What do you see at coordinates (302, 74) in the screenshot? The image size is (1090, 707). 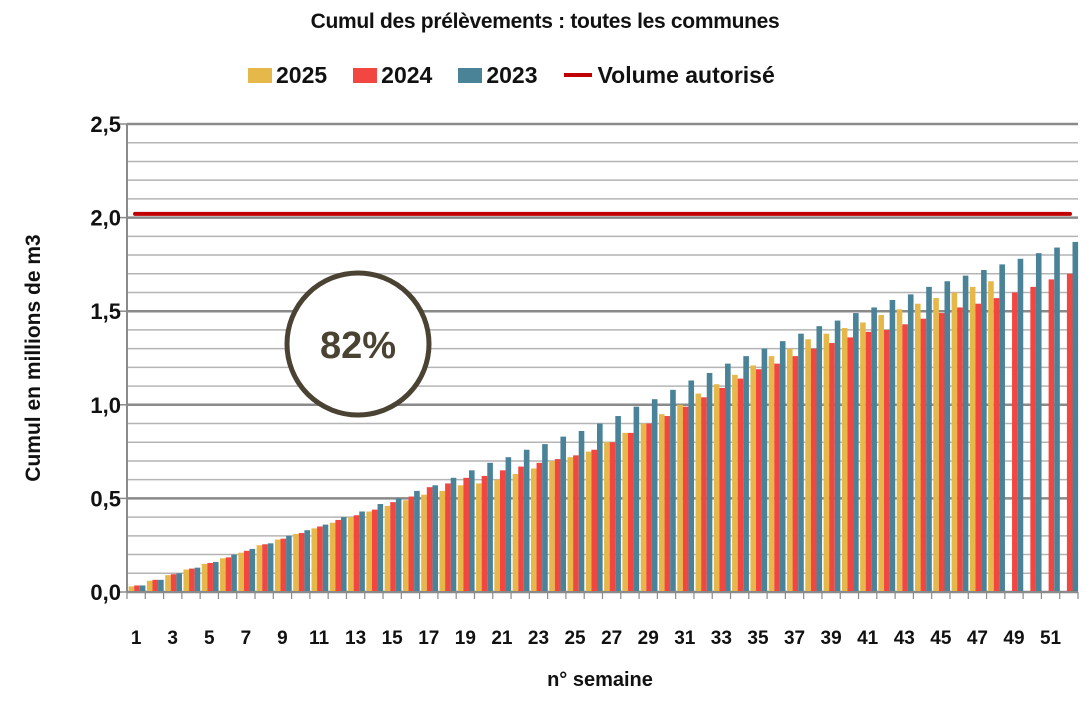 I see `legend-label-2025: 2025` at bounding box center [302, 74].